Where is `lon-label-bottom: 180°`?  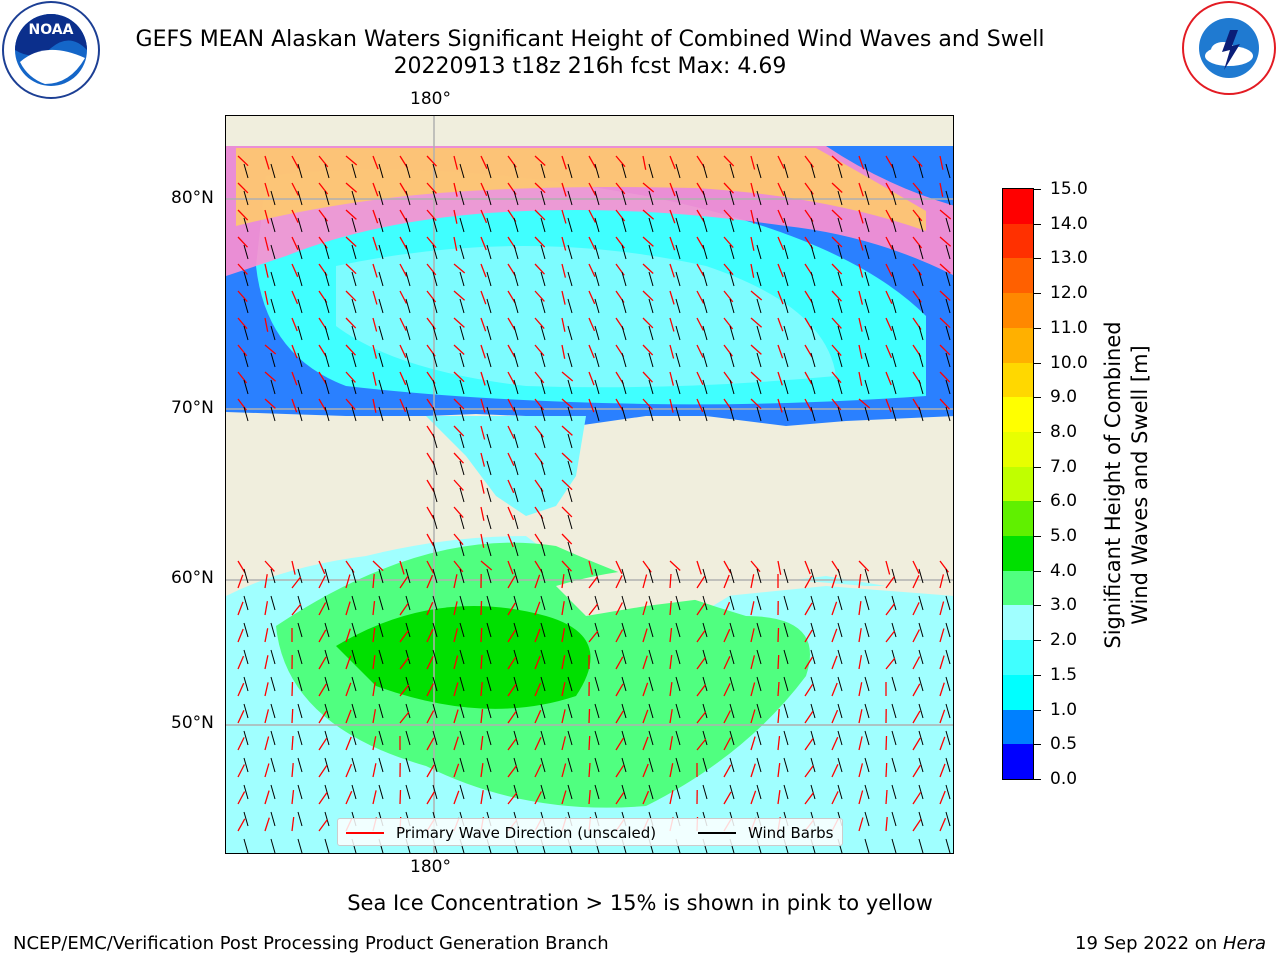 lon-label-bottom: 180° is located at coordinates (430, 867).